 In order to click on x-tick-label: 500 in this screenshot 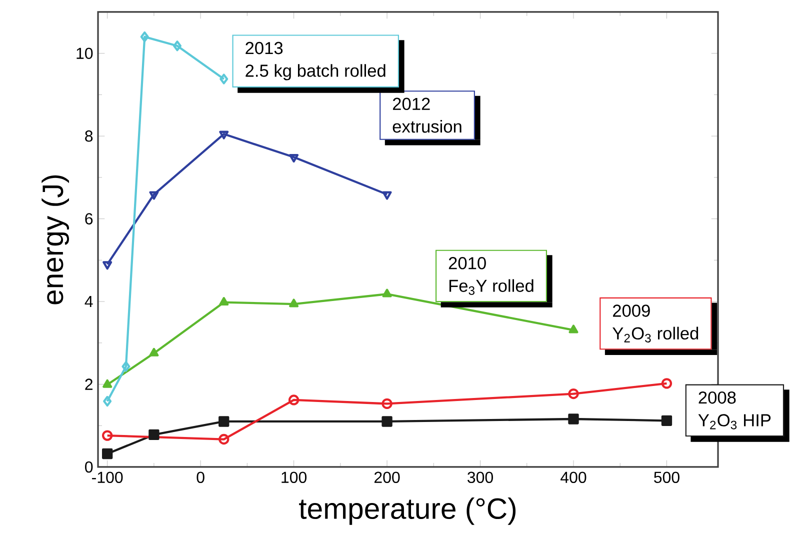, I will do `click(667, 478)`.